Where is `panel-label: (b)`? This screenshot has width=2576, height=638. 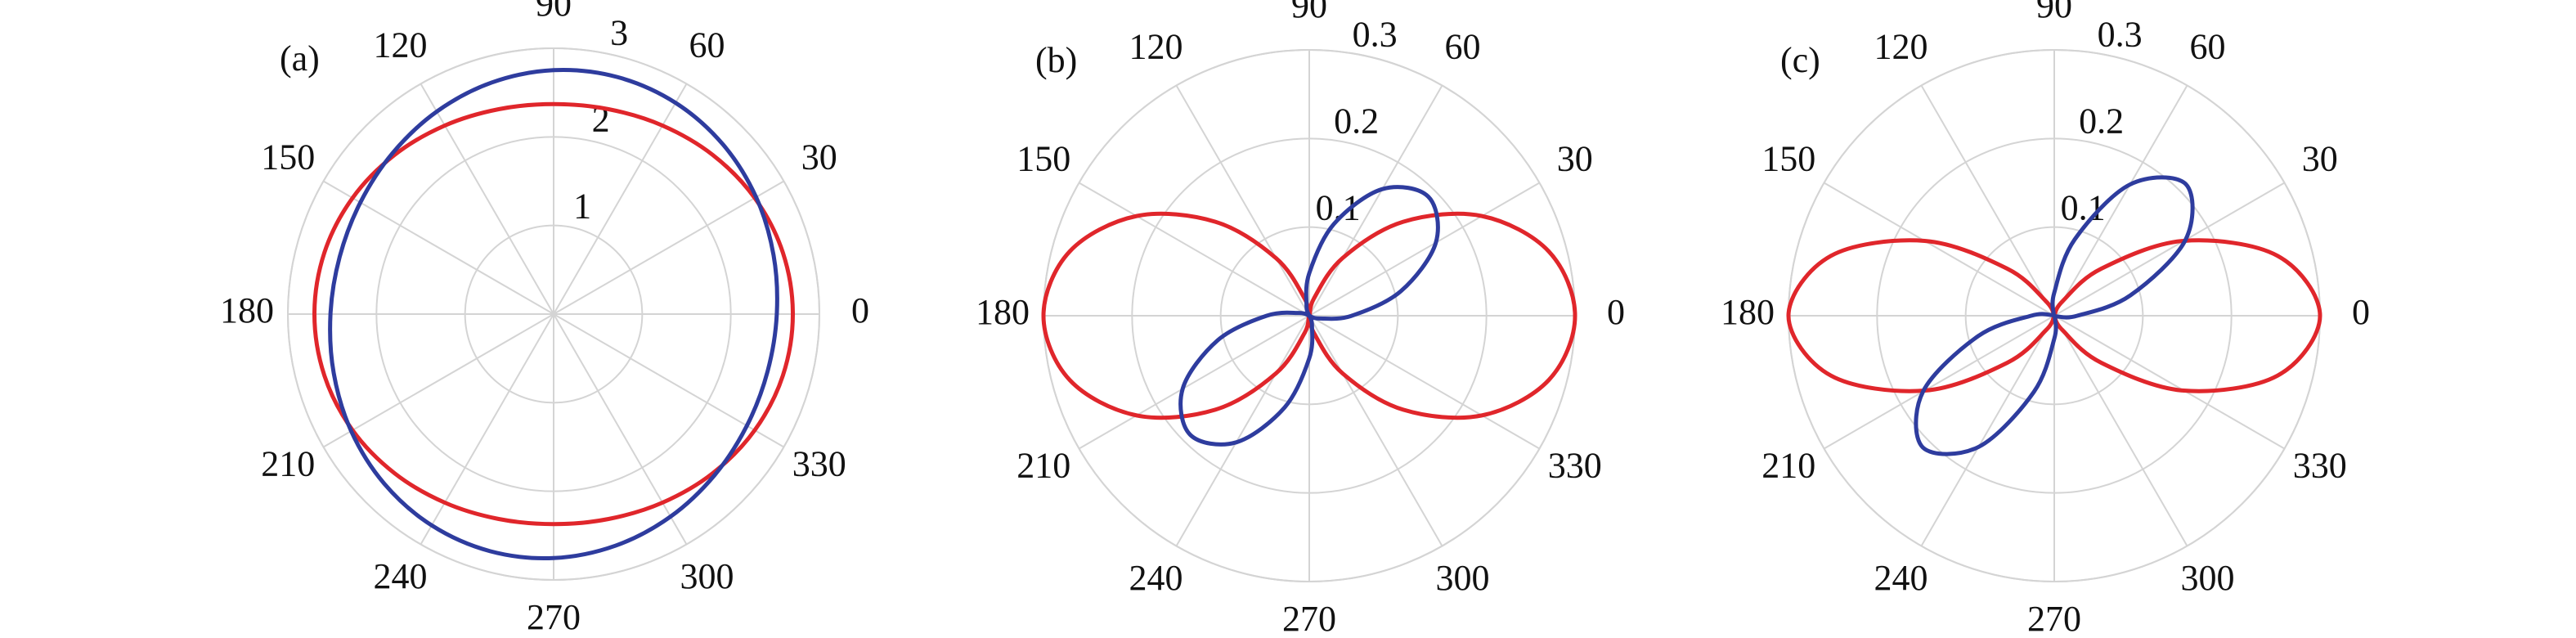
panel-label: (b) is located at coordinates (1056, 60).